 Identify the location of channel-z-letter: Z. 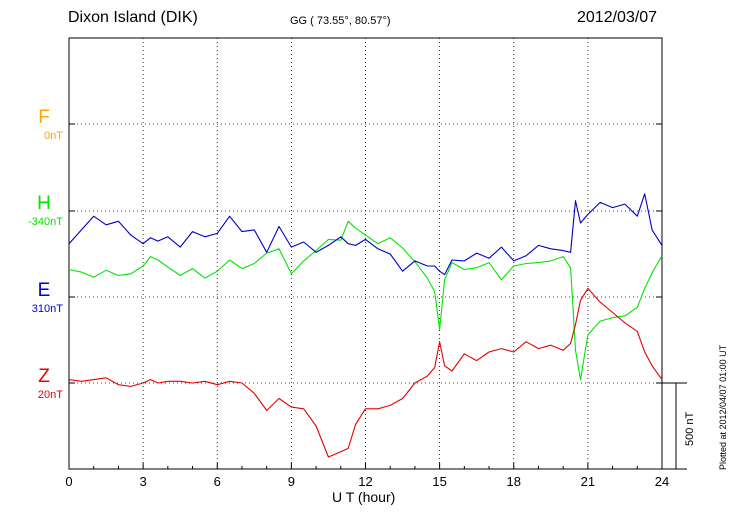
(44, 376).